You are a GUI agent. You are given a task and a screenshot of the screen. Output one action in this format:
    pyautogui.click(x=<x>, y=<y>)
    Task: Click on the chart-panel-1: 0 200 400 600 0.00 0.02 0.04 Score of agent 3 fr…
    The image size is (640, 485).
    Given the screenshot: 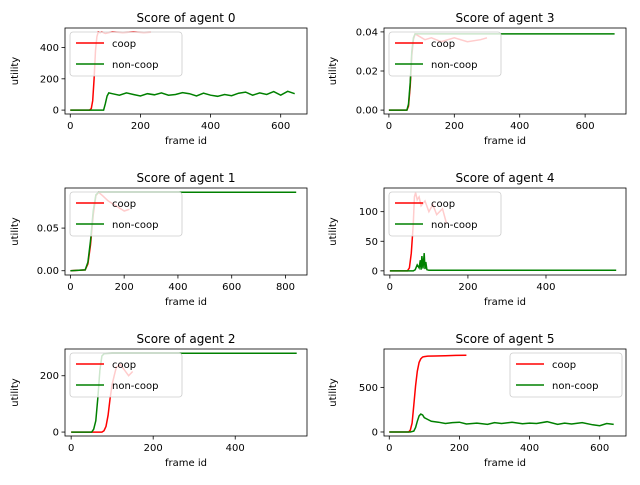 What is the action you would take?
    pyautogui.click(x=477, y=79)
    